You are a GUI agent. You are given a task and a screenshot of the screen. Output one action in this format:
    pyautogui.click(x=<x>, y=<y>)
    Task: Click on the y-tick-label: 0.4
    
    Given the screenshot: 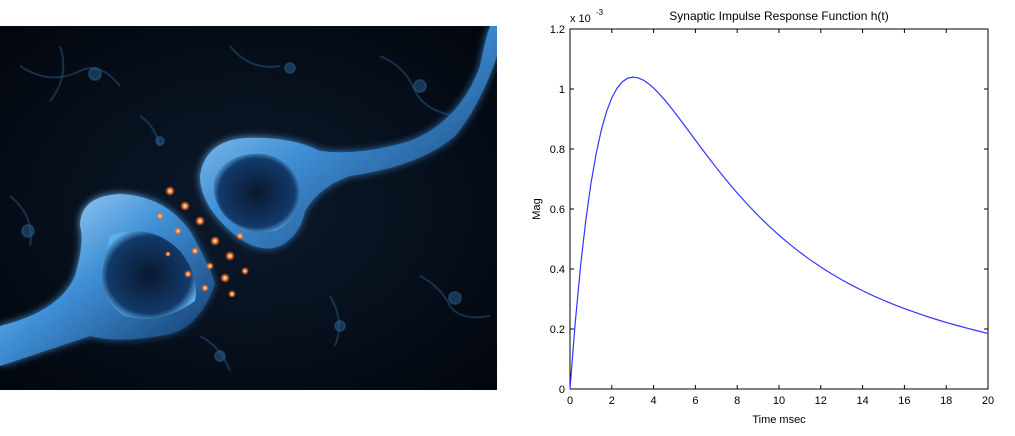 What is the action you would take?
    pyautogui.click(x=557, y=270)
    